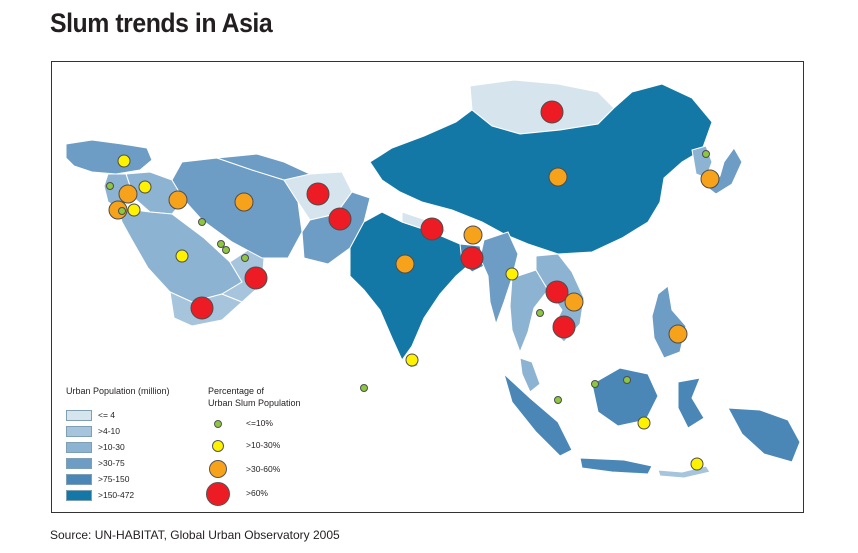  What do you see at coordinates (257, 493) in the screenshot?
I see `legend-dot-label-4: >60%` at bounding box center [257, 493].